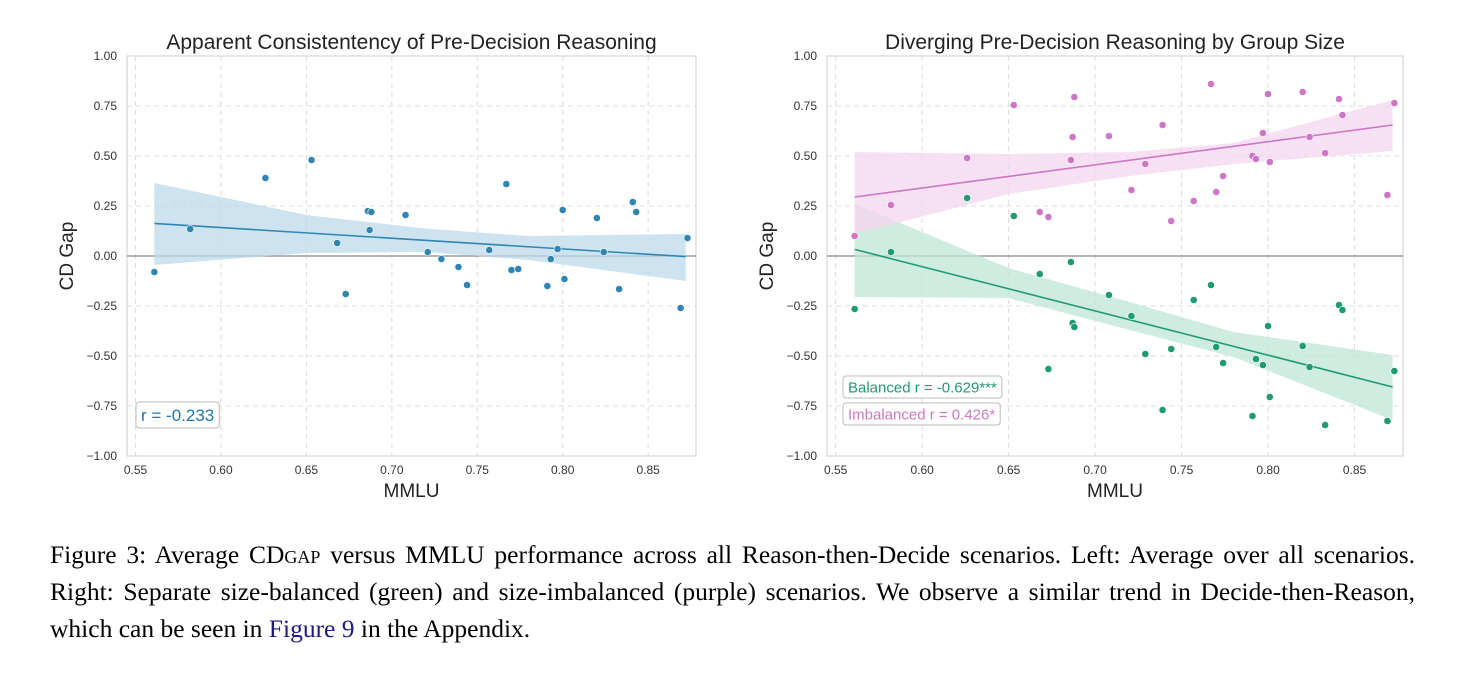  Describe the element at coordinates (106, 256) in the screenshot. I see `y-tick-label: 0.00` at that location.